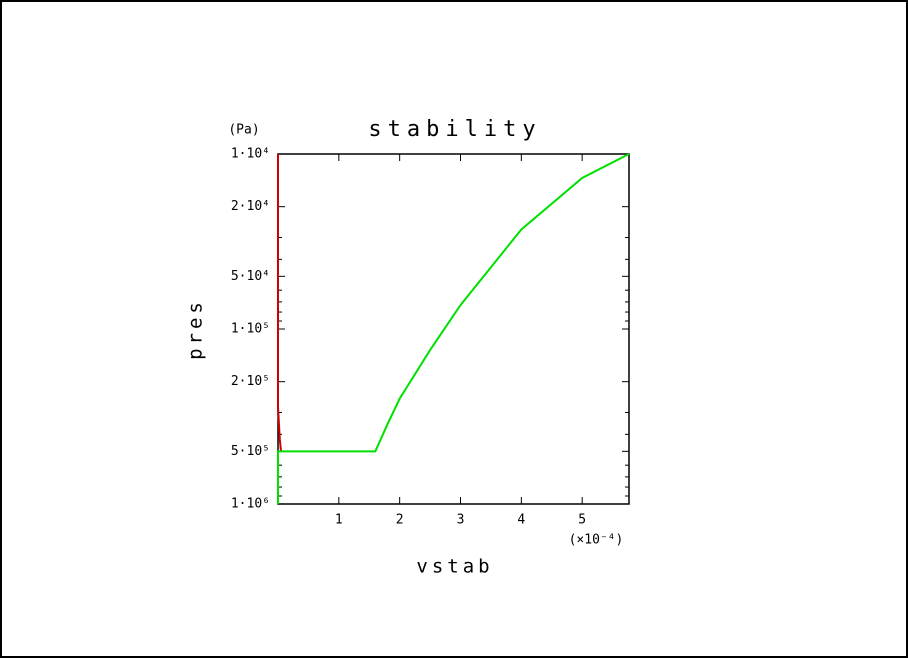 The width and height of the screenshot is (908, 658). Describe the element at coordinates (596, 540) in the screenshot. I see `x-multiplier: (×10⁻⁴)` at that location.